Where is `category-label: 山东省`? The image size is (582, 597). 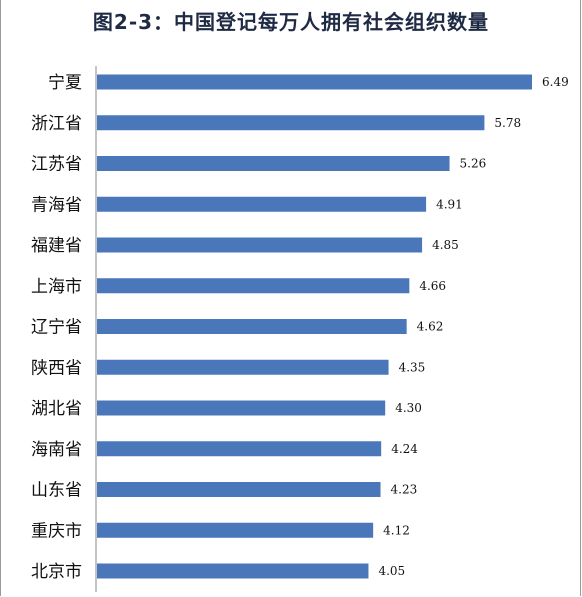 category-label: 山东省 is located at coordinates (56, 491).